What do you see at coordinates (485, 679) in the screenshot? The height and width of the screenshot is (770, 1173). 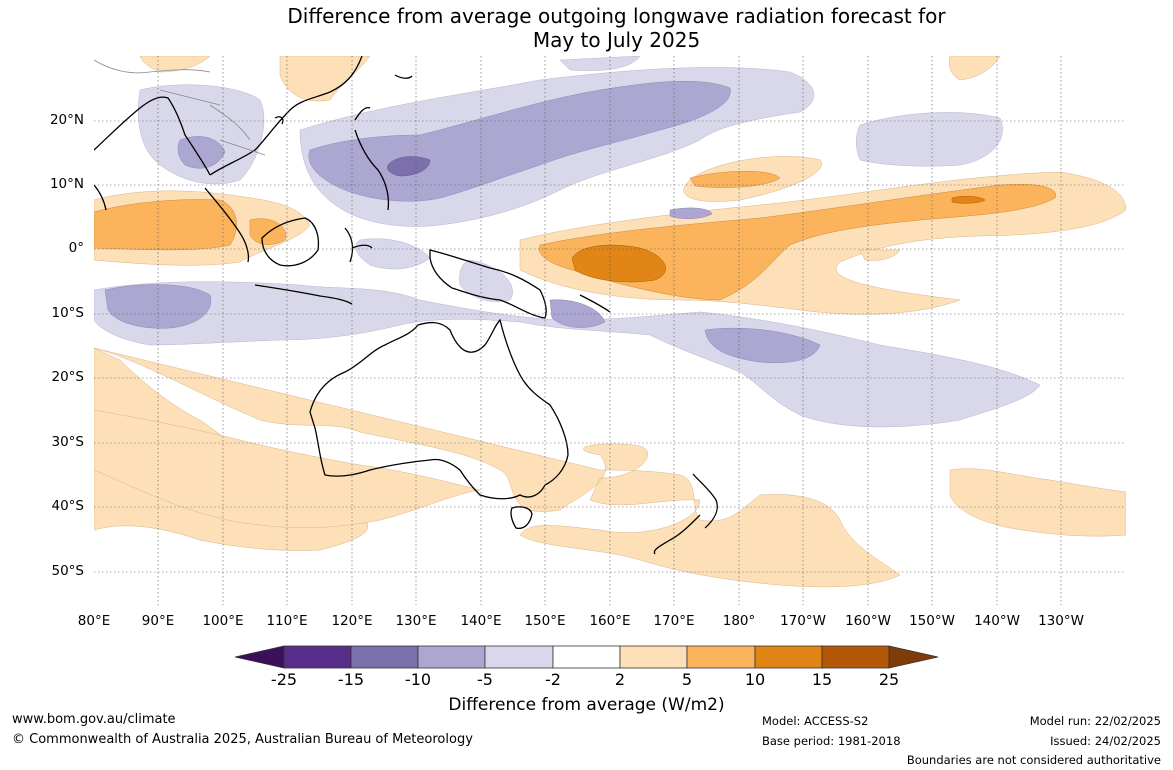 I see `colorbar-tick-label: -5` at bounding box center [485, 679].